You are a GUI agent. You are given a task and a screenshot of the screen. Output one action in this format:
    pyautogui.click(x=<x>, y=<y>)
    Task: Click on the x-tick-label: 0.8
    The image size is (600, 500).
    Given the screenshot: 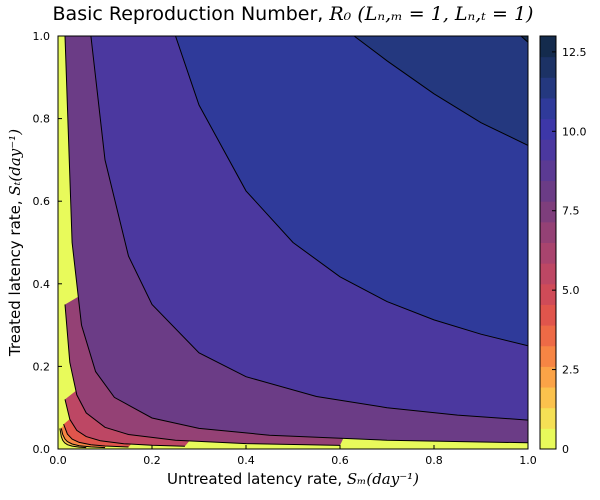 What is the action you would take?
    pyautogui.click(x=434, y=460)
    